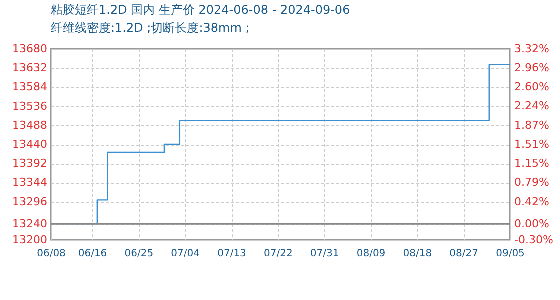 The width and height of the screenshot is (560, 300). Describe the element at coordinates (325, 254) in the screenshot. I see `x-tick-label: 07/31` at that location.